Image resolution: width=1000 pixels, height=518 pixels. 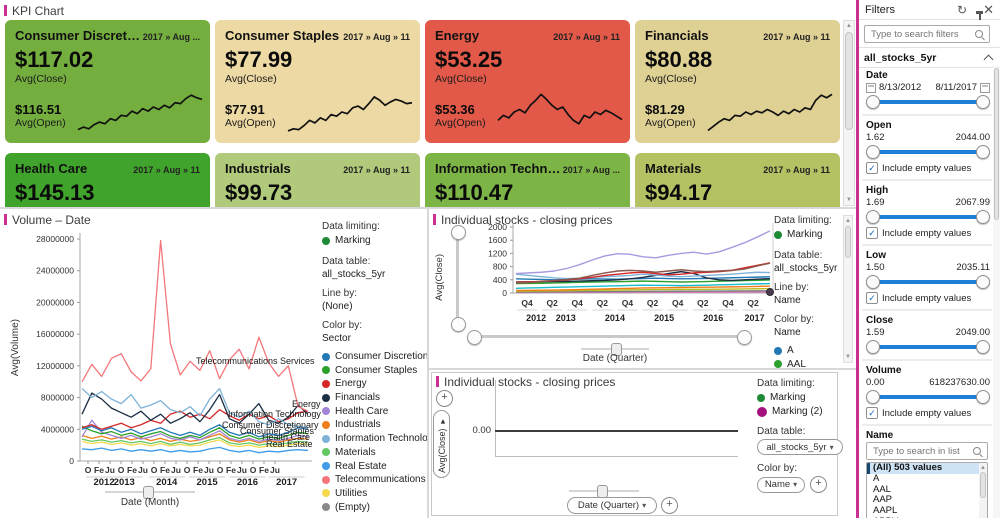 What do you see at coordinates (876, 478) in the screenshot?
I see `list-item: A` at bounding box center [876, 478].